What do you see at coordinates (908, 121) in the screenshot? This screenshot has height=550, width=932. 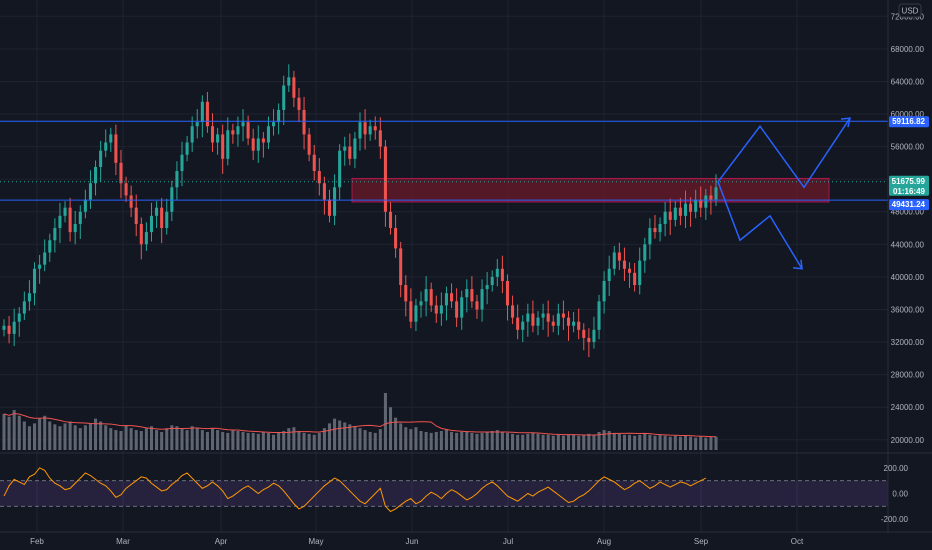 I see `resistance-tag-text: 59116.82` at bounding box center [908, 121].